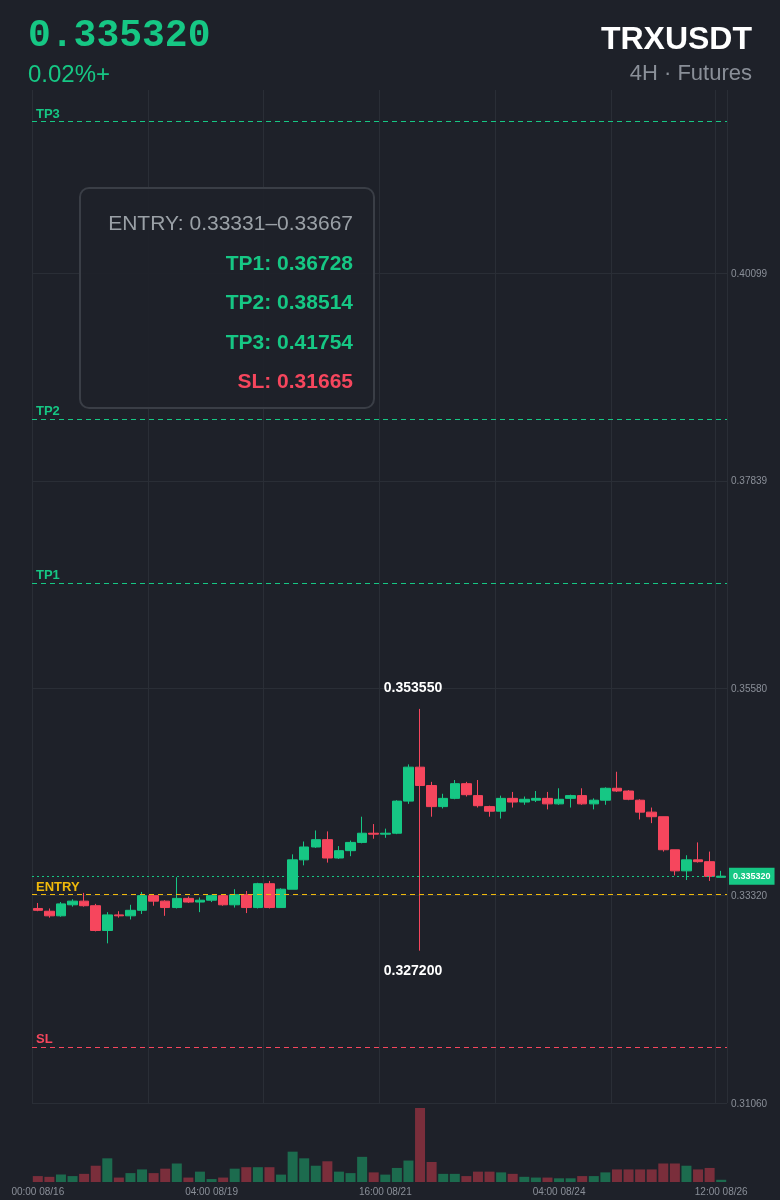 The height and width of the screenshot is (1200, 780). What do you see at coordinates (58, 886) in the screenshot?
I see `ref-line-label: ENTRY` at bounding box center [58, 886].